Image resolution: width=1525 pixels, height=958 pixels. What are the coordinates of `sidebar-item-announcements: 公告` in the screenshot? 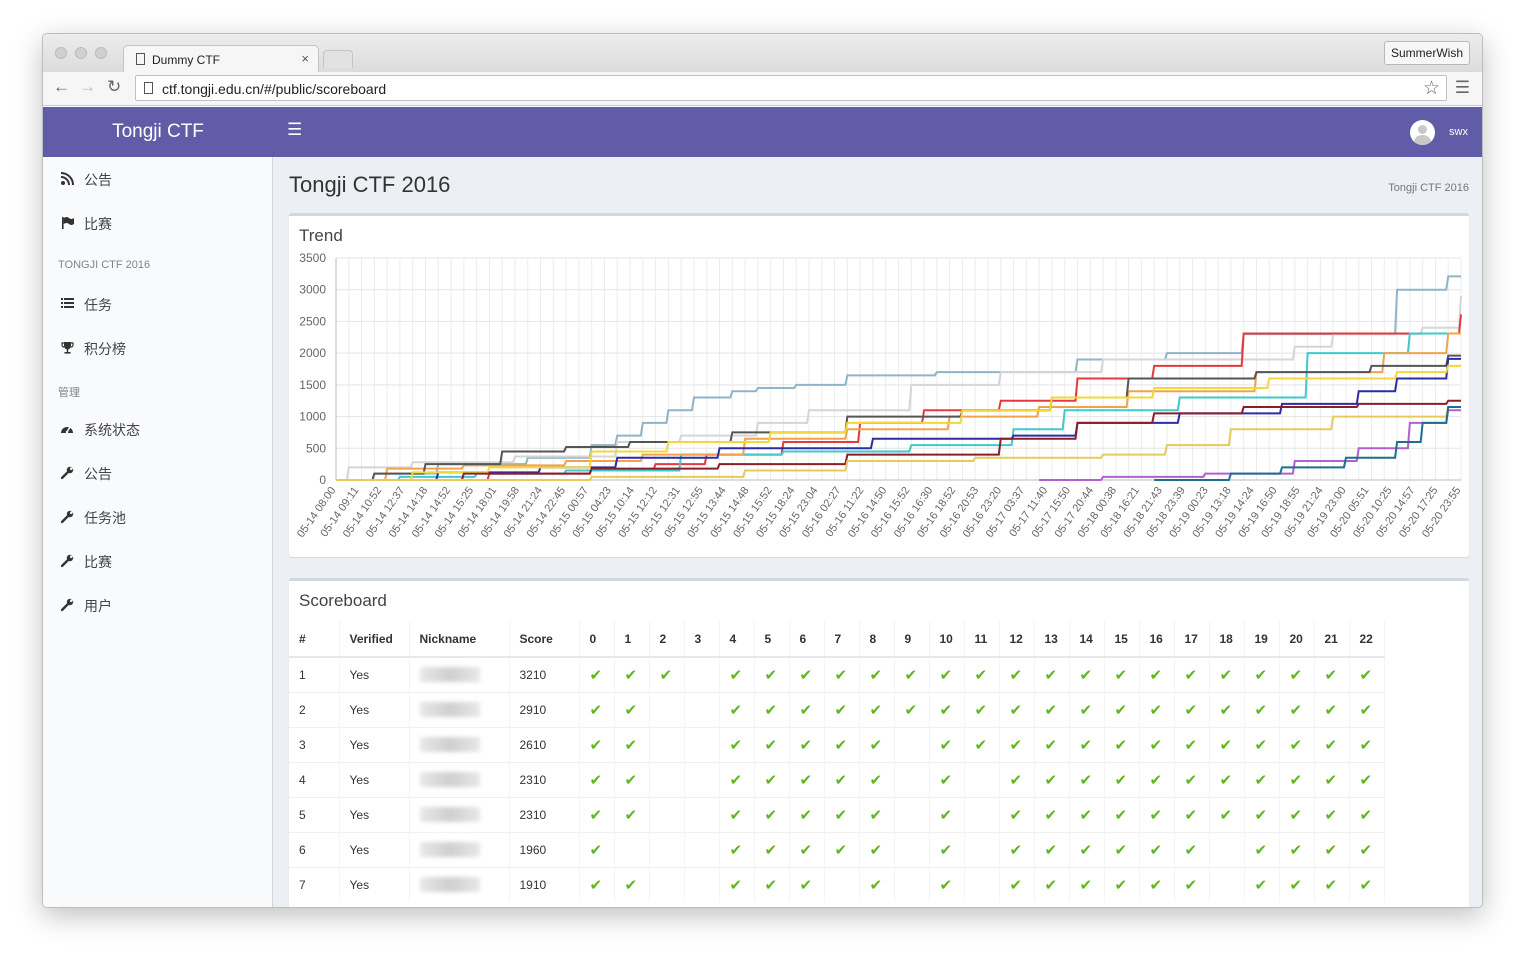 It's located at (157, 179).